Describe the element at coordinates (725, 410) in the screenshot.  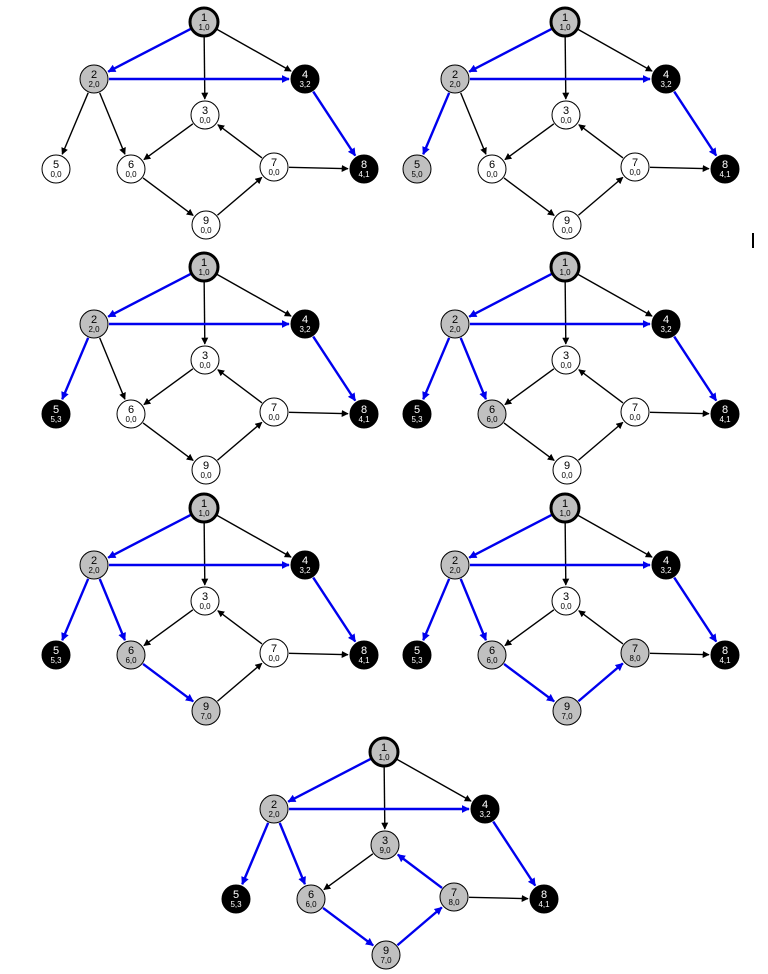
I see `node-8-label: 8` at that location.